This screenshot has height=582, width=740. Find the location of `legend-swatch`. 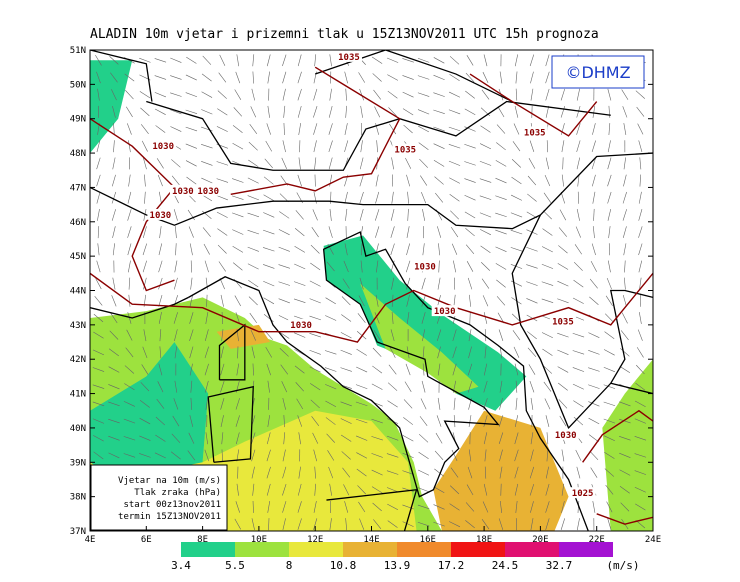

legend-swatch is located at coordinates (586, 549).